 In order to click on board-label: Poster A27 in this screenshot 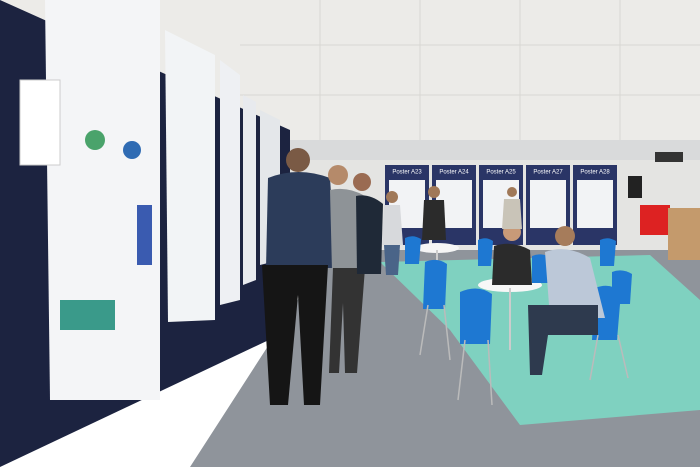, I will do `click(548, 173)`.